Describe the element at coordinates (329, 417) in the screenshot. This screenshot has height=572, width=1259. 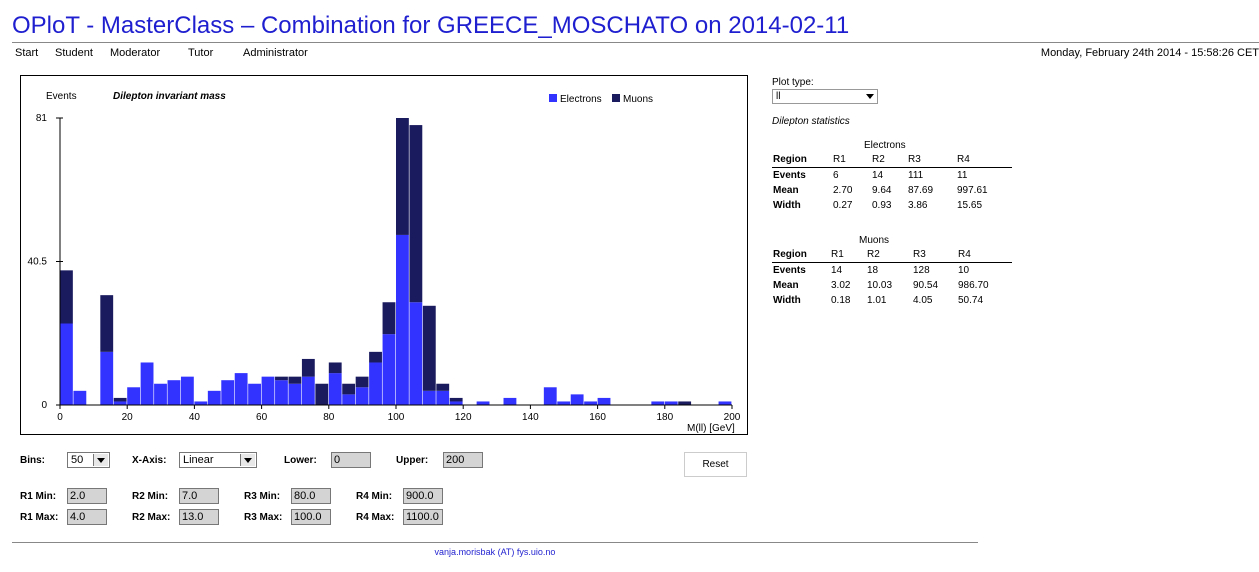
I see `x-tick-label-4: 80` at that location.